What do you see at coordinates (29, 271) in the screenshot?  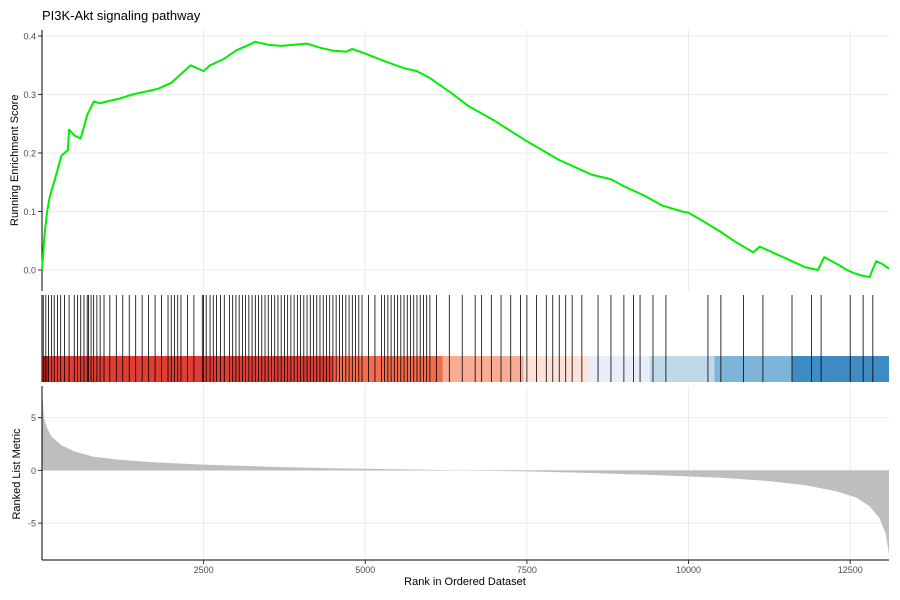 I see `y-tick-label-enrichment-0: 0.0` at bounding box center [29, 271].